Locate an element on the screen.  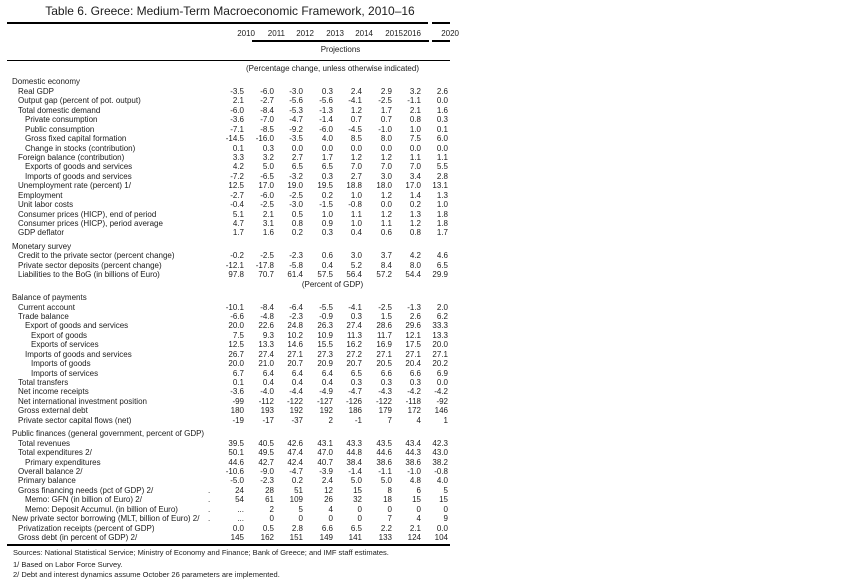
cell-2013: -5.5 is located at coordinates (326, 307).